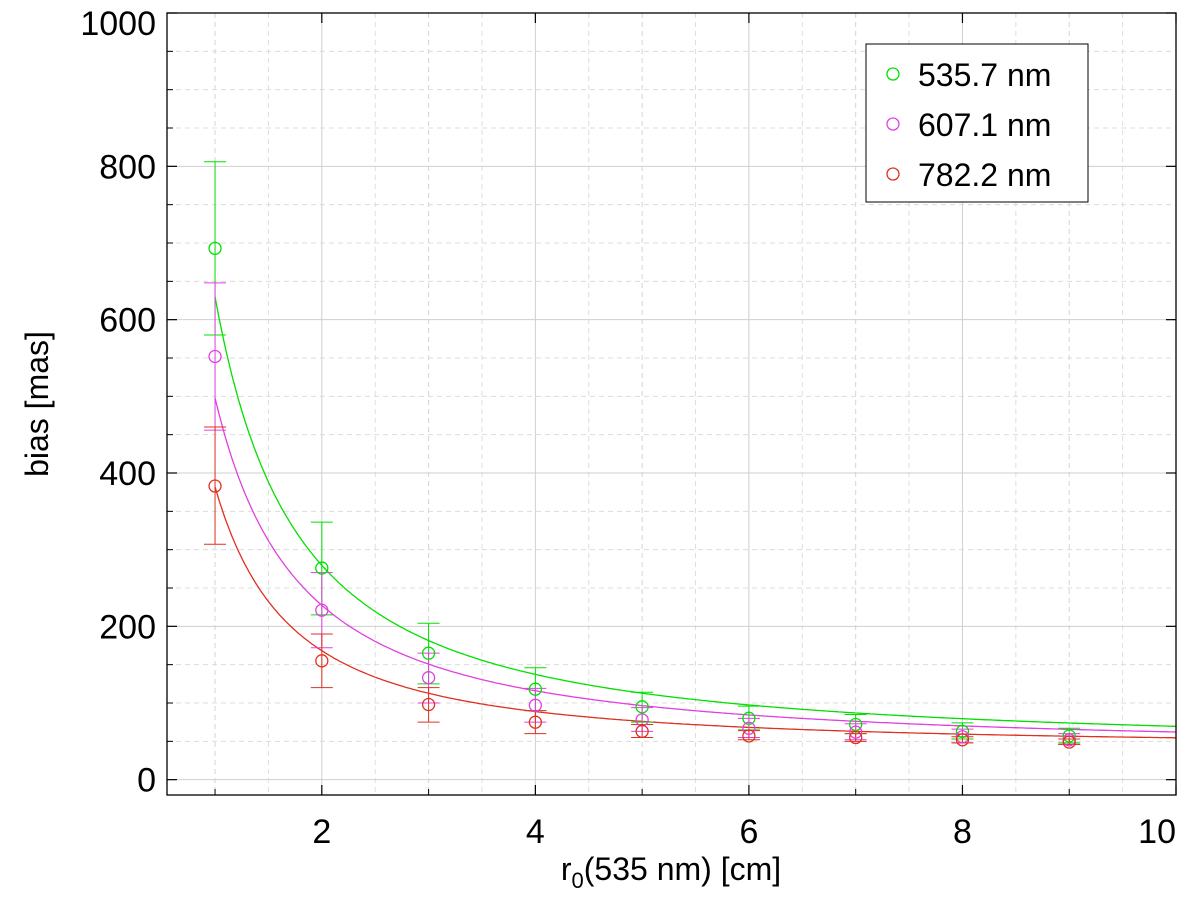 The height and width of the screenshot is (898, 1200). Describe the element at coordinates (578, 880) in the screenshot. I see `x-axis-label-subscript: 0` at that location.